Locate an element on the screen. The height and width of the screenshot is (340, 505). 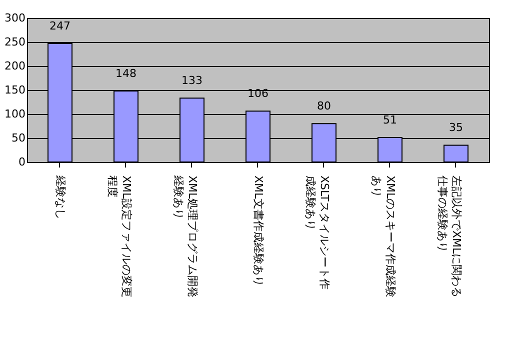
data-label: 148 is located at coordinates (126, 73).